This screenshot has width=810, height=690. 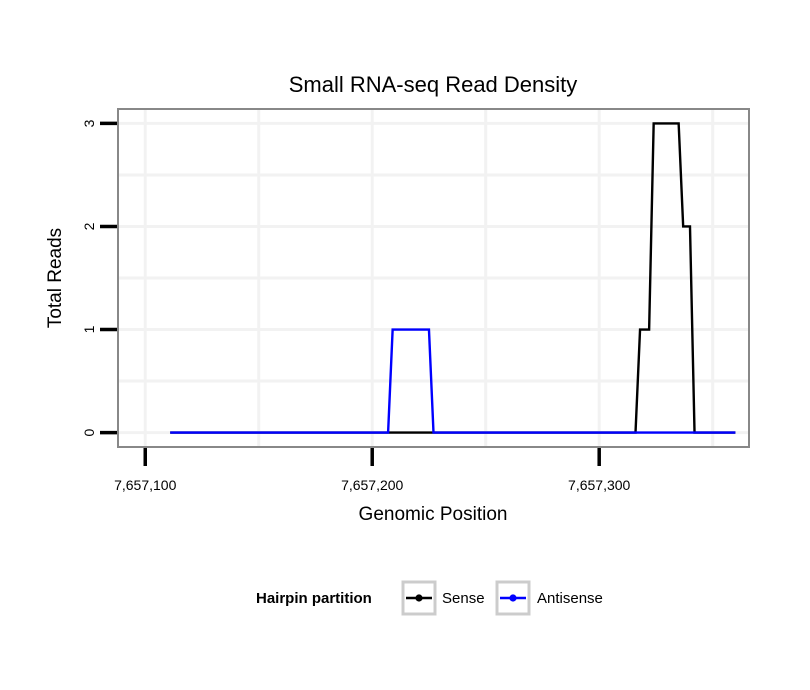 I want to click on legend-title: Hairpin partition, so click(x=314, y=598).